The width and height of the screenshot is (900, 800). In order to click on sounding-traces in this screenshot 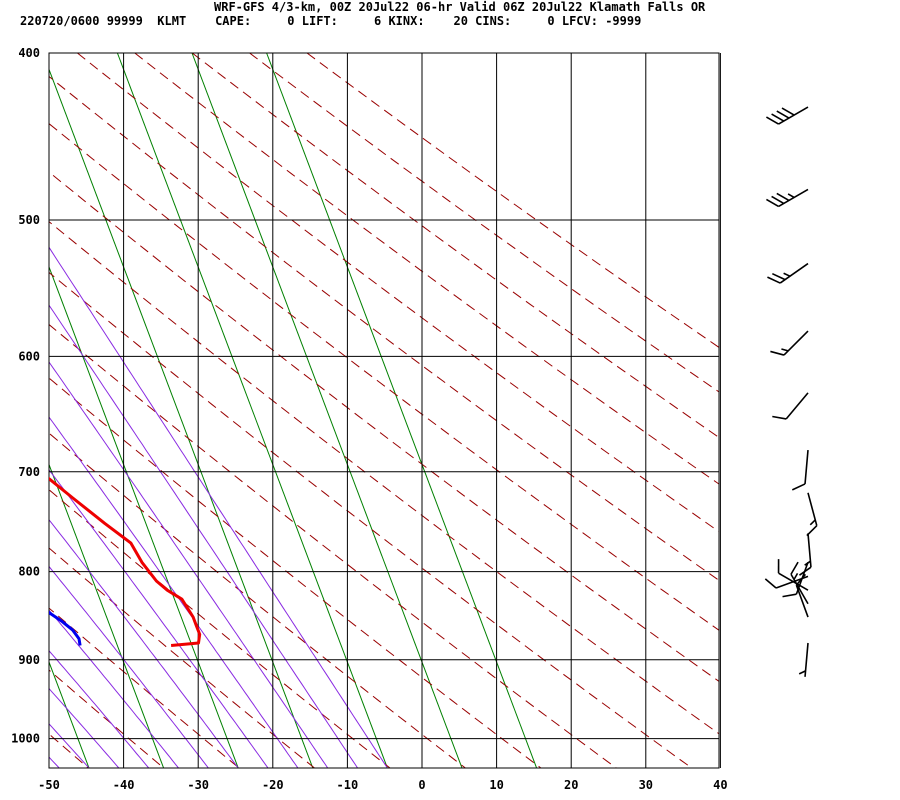, I will do `click(125, 561)`.